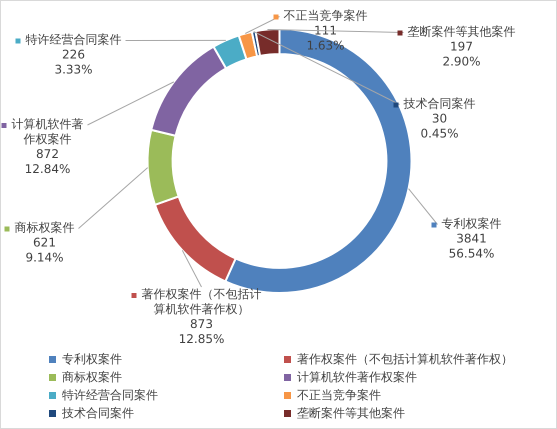  Describe the element at coordinates (201, 331) in the screenshot. I see `data-label: 873 12.85%` at that location.